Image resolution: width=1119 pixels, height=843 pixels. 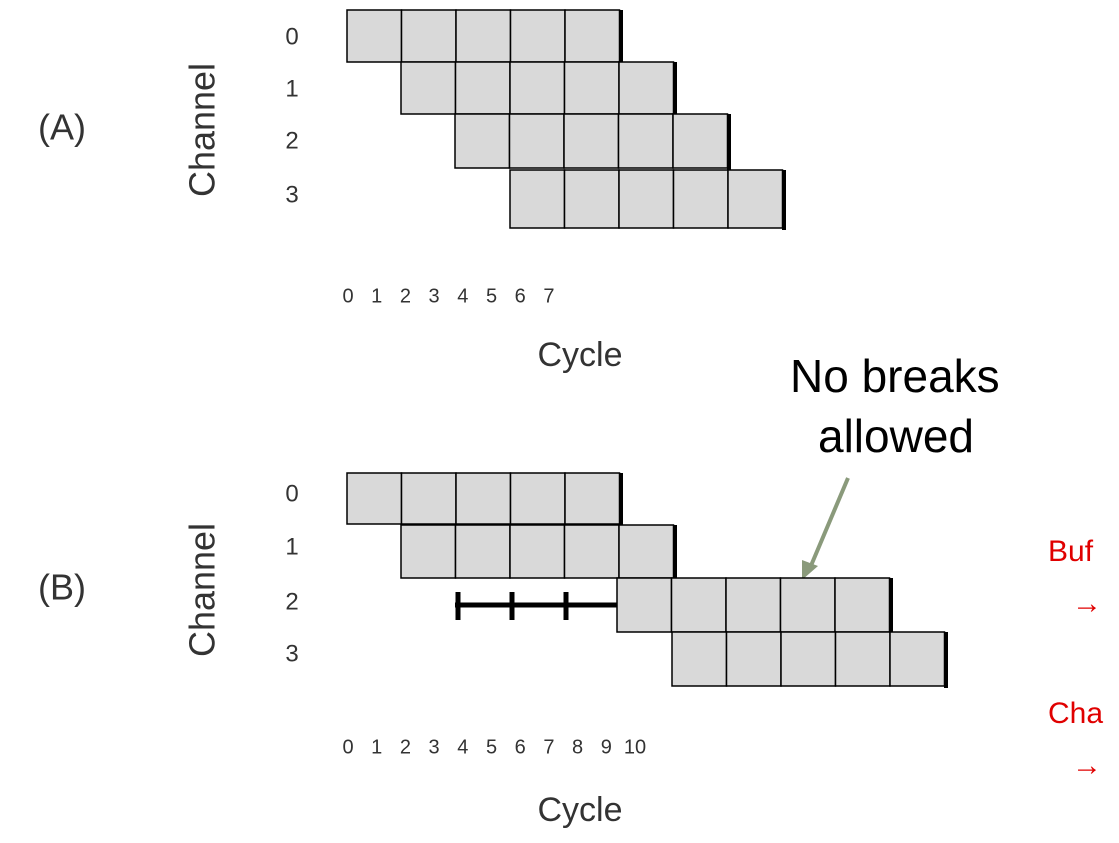 What do you see at coordinates (810, 570) in the screenshot?
I see `arrow-head` at bounding box center [810, 570].